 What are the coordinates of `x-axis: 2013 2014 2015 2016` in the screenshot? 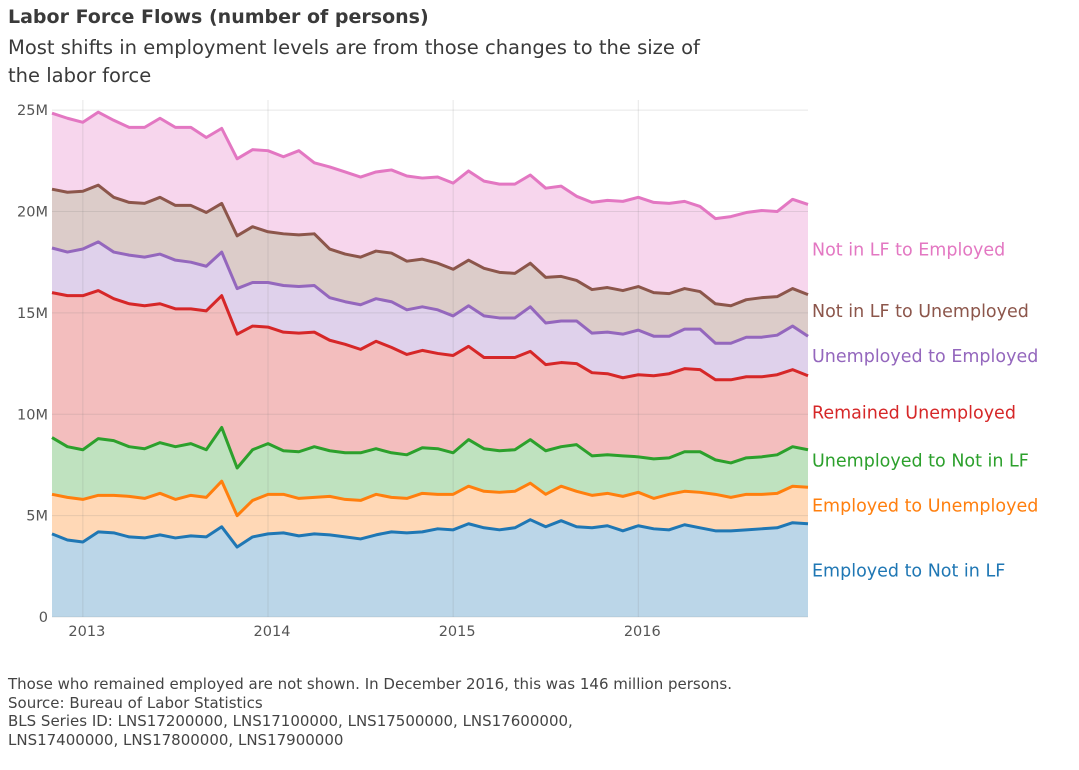 It's located at (364, 632).